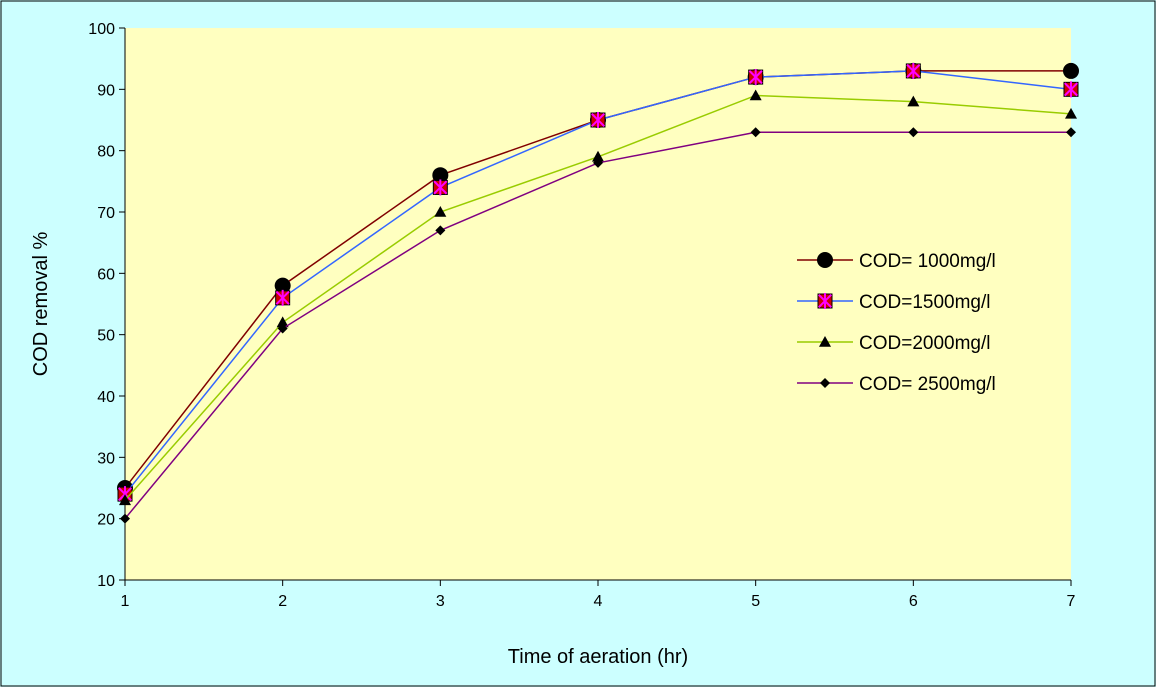  What do you see at coordinates (101, 29) in the screenshot?
I see `y-tick-label: 100` at bounding box center [101, 29].